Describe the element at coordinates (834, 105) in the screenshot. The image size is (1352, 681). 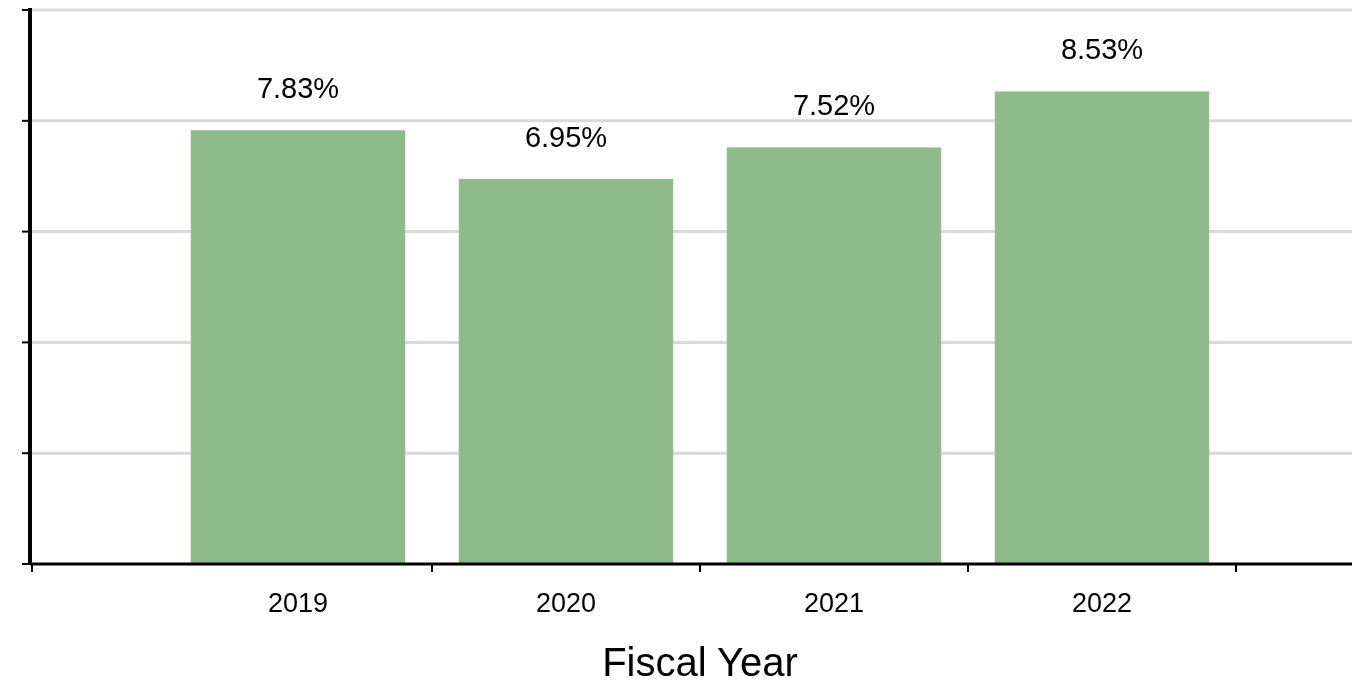
I see `data-label: 7.52%` at that location.